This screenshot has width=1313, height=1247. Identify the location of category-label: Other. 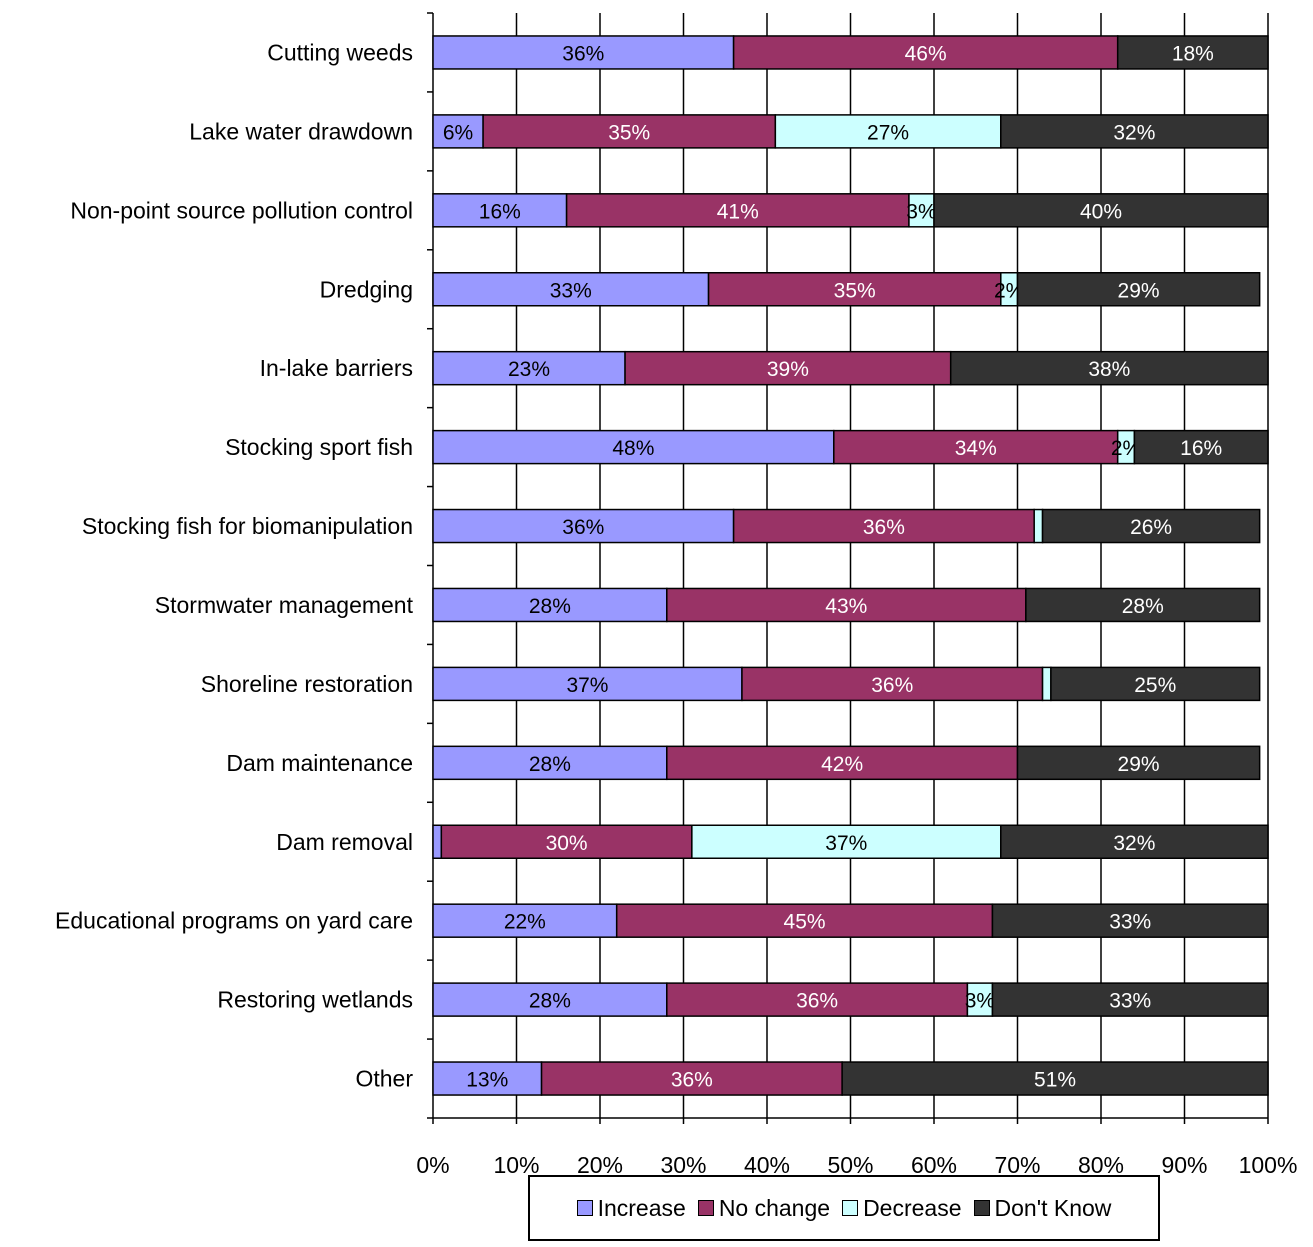
(384, 1079).